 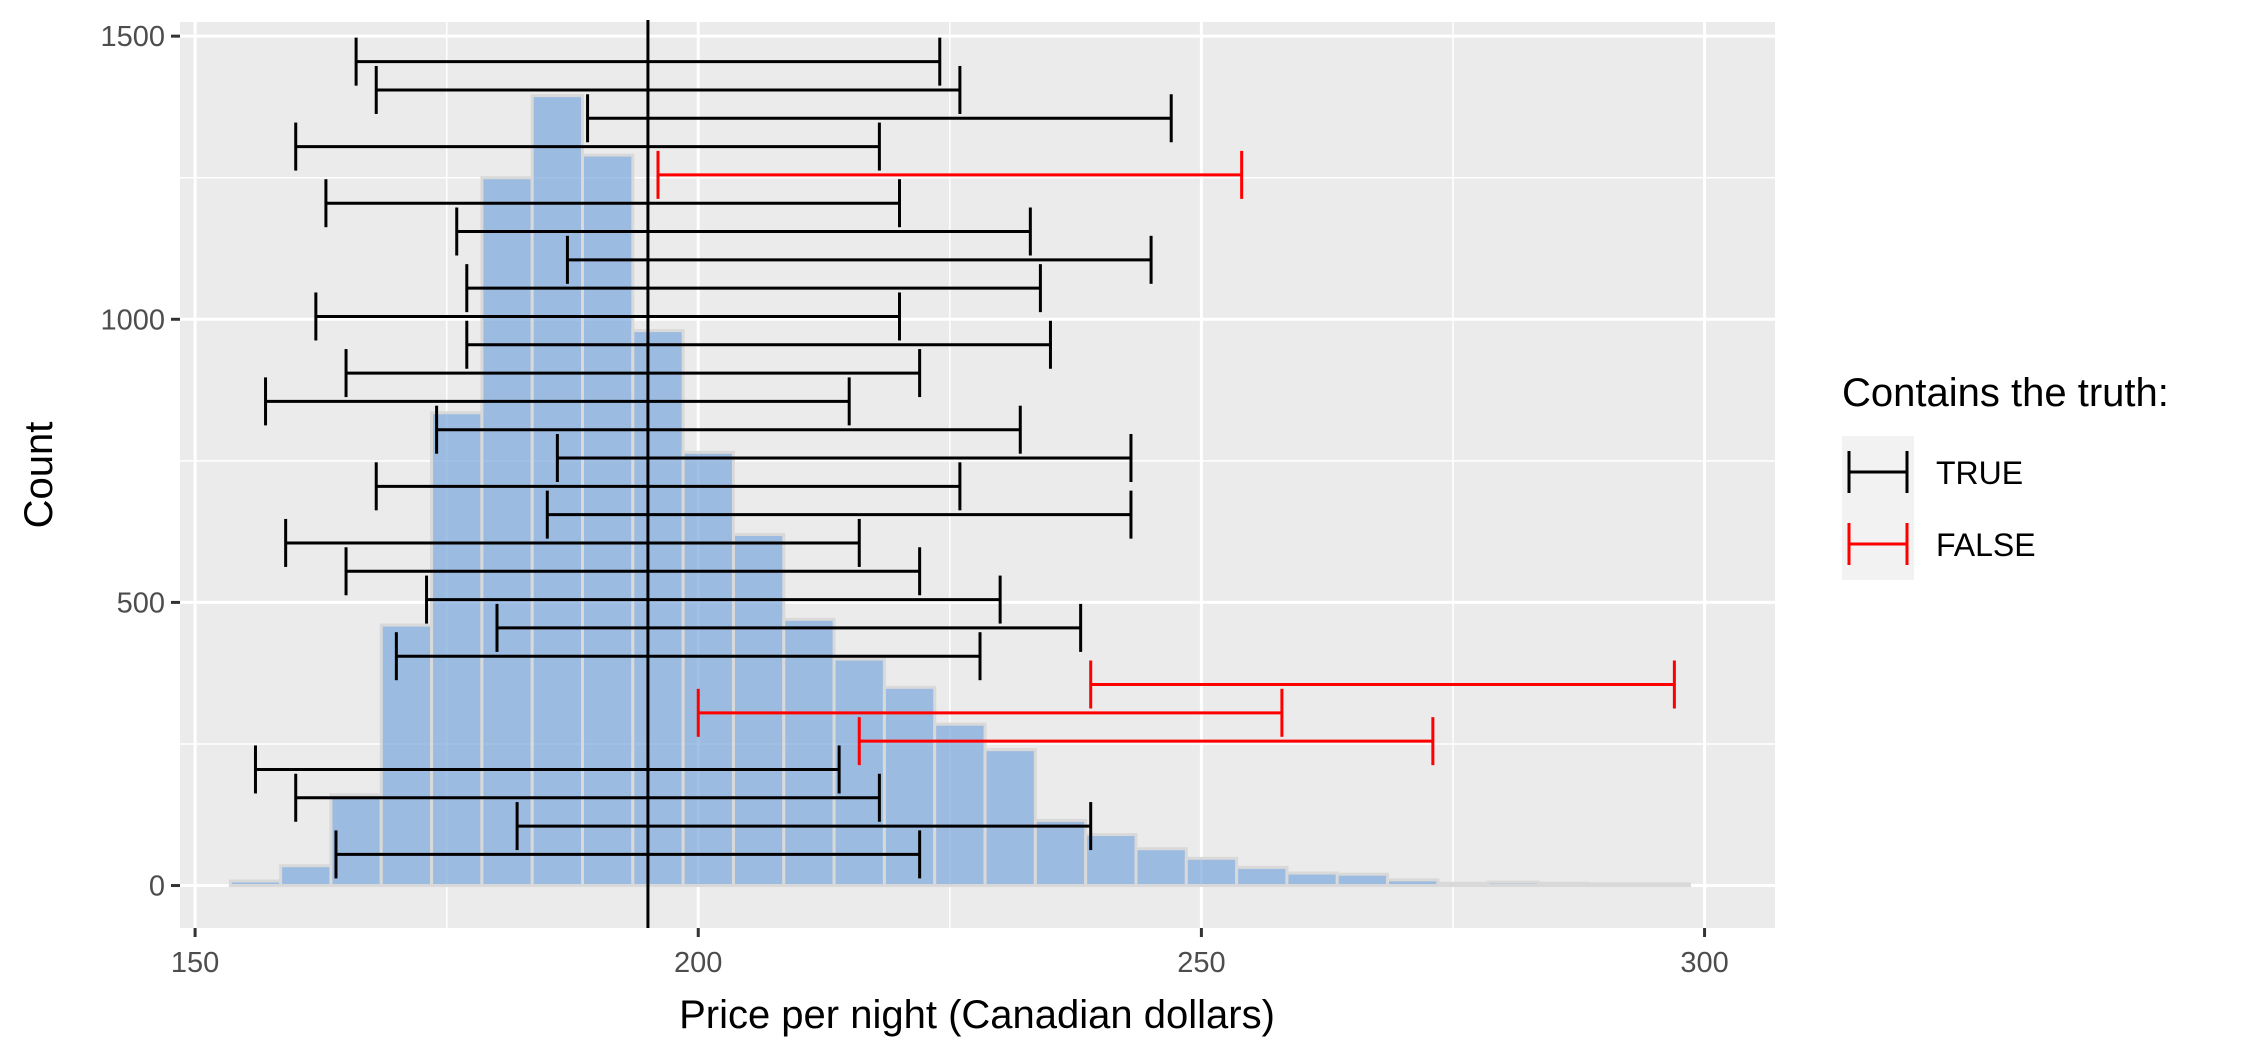 What do you see at coordinates (1986, 545) in the screenshot?
I see `legend-label-false: FALSE` at bounding box center [1986, 545].